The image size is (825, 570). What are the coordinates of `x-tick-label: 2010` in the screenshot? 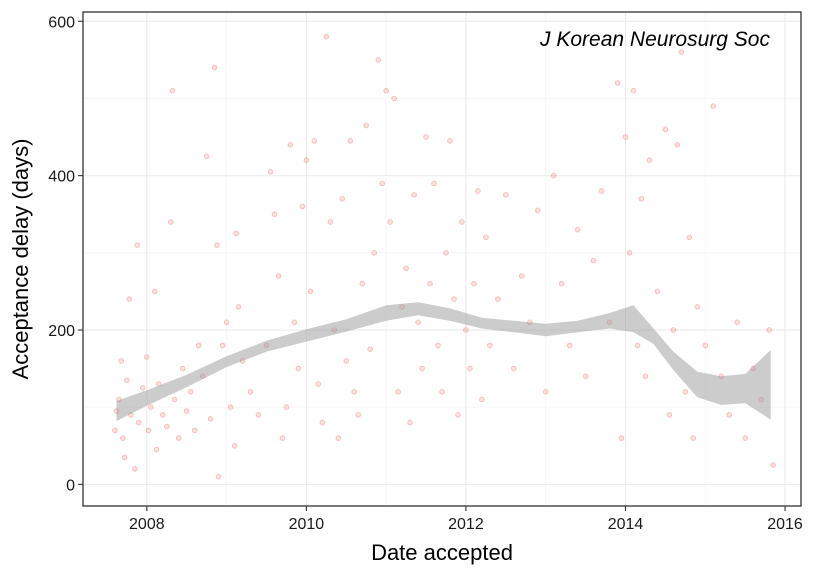 It's located at (307, 524).